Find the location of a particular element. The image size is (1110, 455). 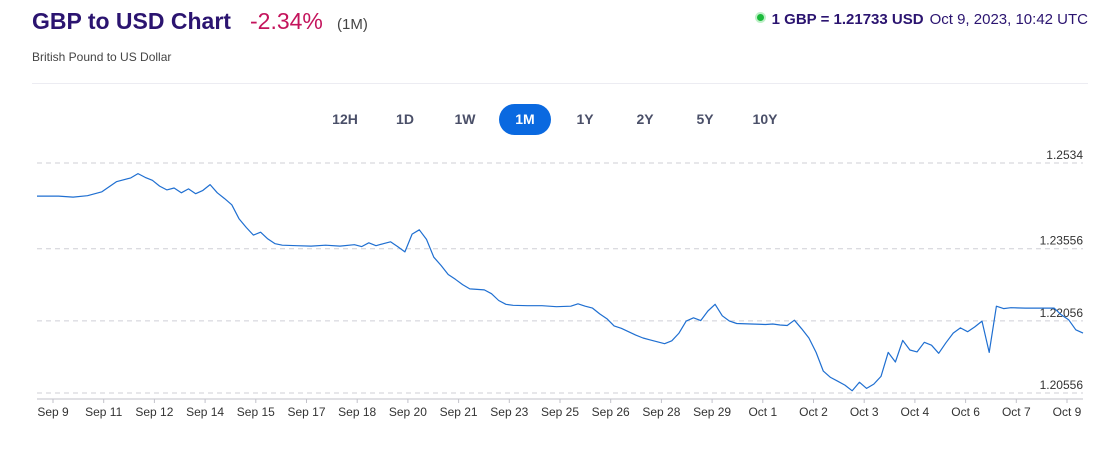

tab-1y: 1Y is located at coordinates (585, 119).